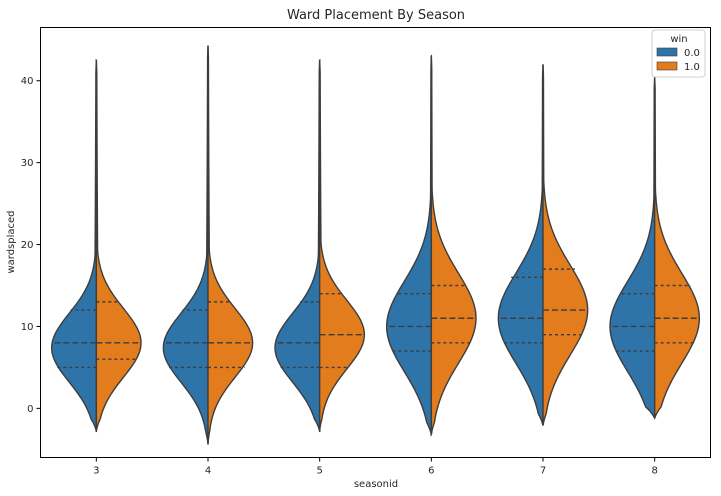 The height and width of the screenshot is (496, 721). Describe the element at coordinates (565, 245) in the screenshot. I see `violin-half-season-7-win-1.0` at that location.